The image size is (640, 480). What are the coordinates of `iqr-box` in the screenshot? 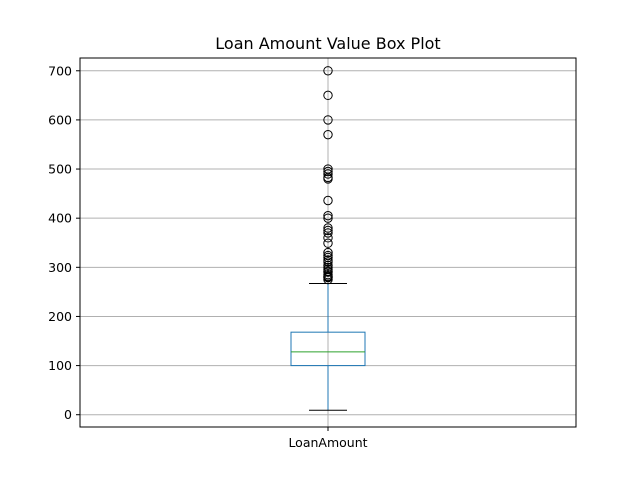 It's located at (328, 349).